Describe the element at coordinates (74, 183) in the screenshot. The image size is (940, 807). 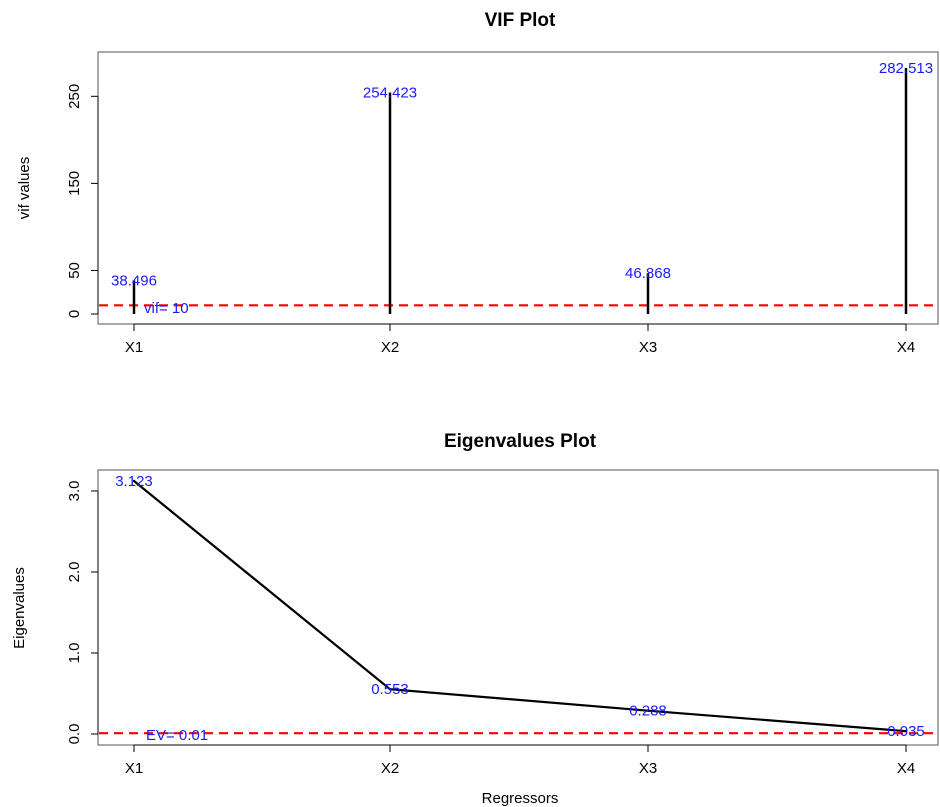
I see `vif-y-tick-label: 150` at that location.